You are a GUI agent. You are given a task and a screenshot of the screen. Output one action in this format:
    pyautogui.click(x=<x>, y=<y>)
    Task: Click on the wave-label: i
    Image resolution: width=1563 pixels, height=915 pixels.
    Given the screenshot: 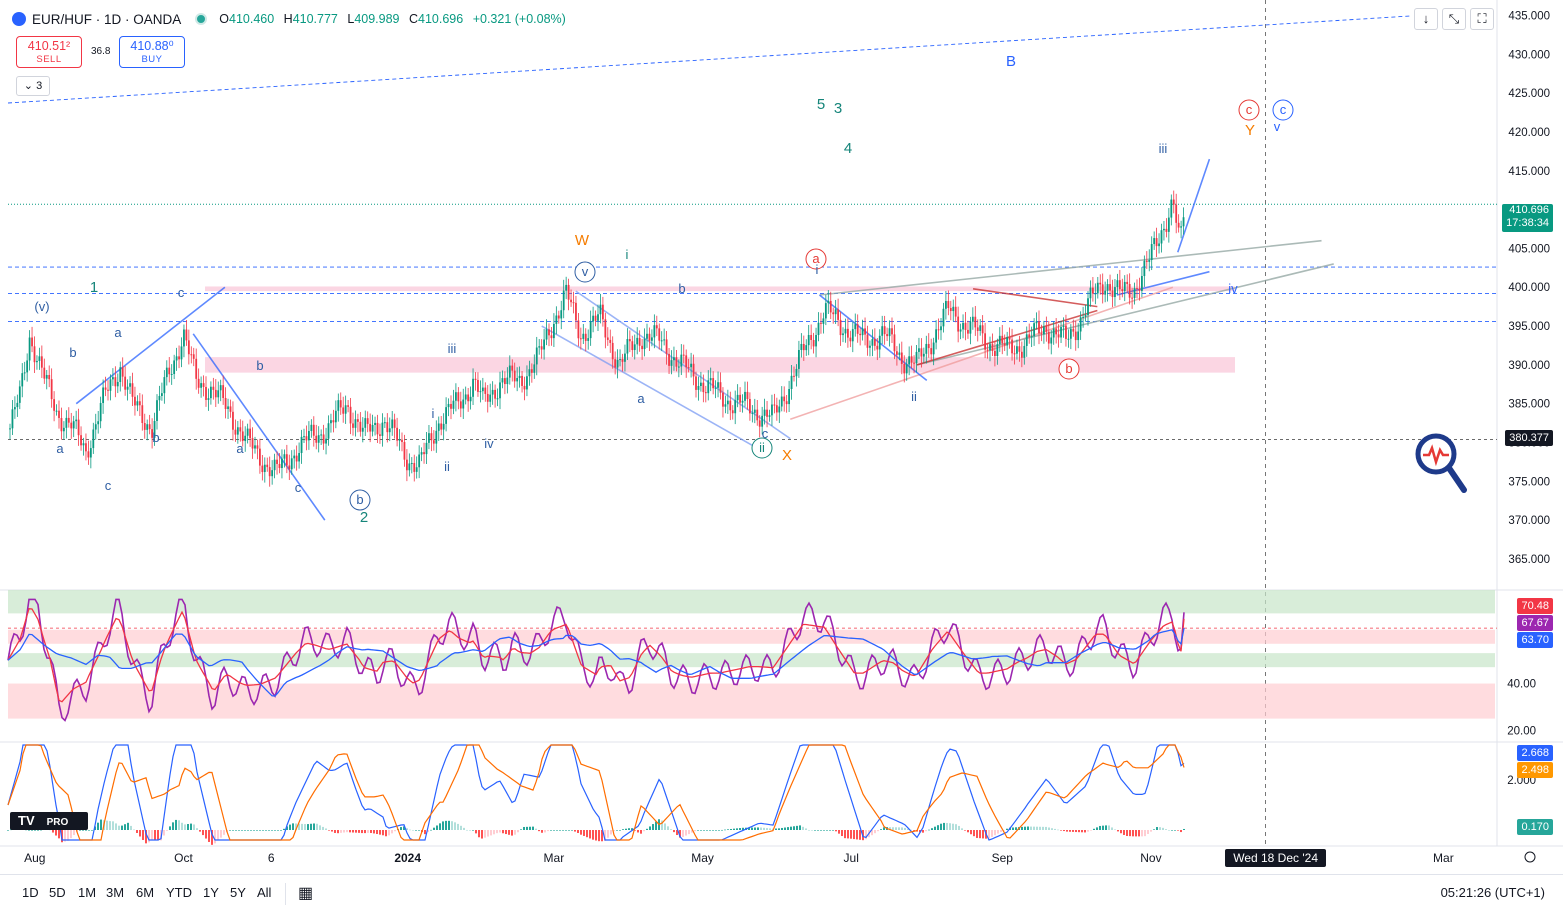 What is the action you would take?
    pyautogui.click(x=627, y=254)
    